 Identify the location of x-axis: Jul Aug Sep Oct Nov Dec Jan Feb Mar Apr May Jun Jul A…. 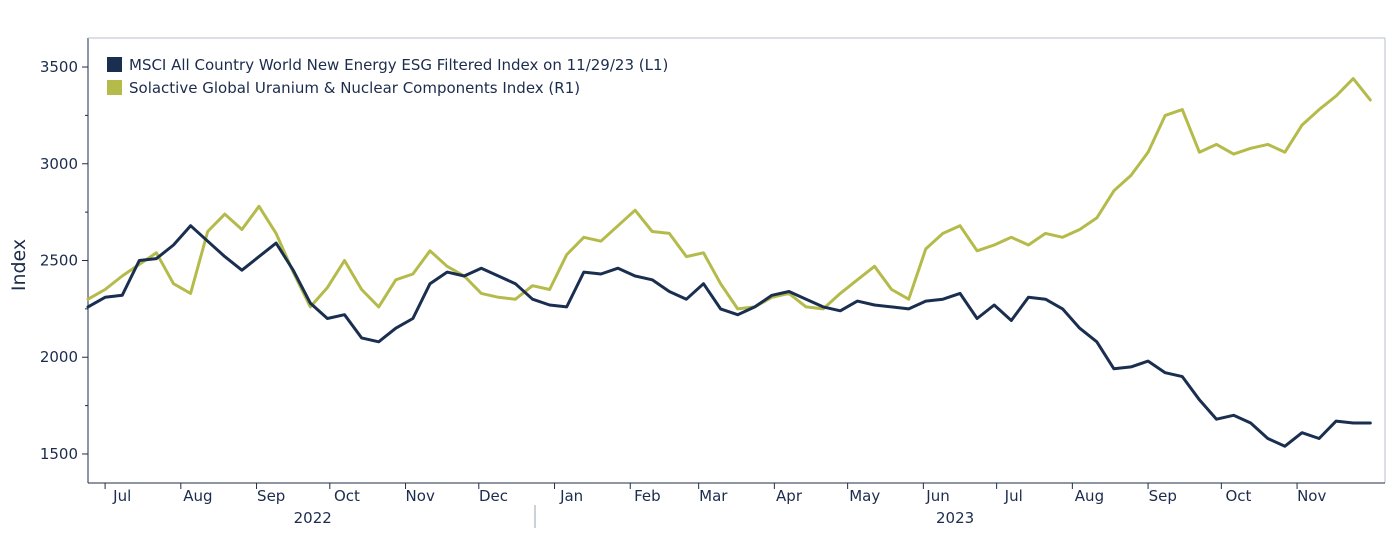
(715, 505).